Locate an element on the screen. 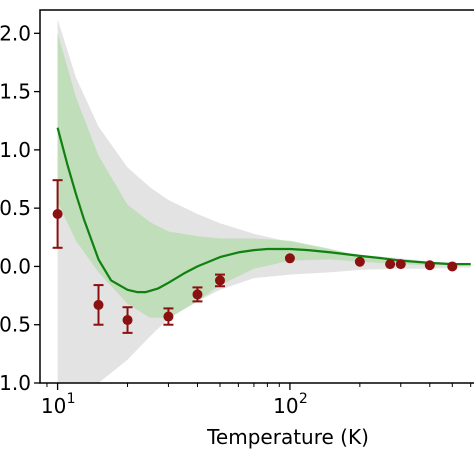  y-tick-label: -0.5 is located at coordinates (15, 325).